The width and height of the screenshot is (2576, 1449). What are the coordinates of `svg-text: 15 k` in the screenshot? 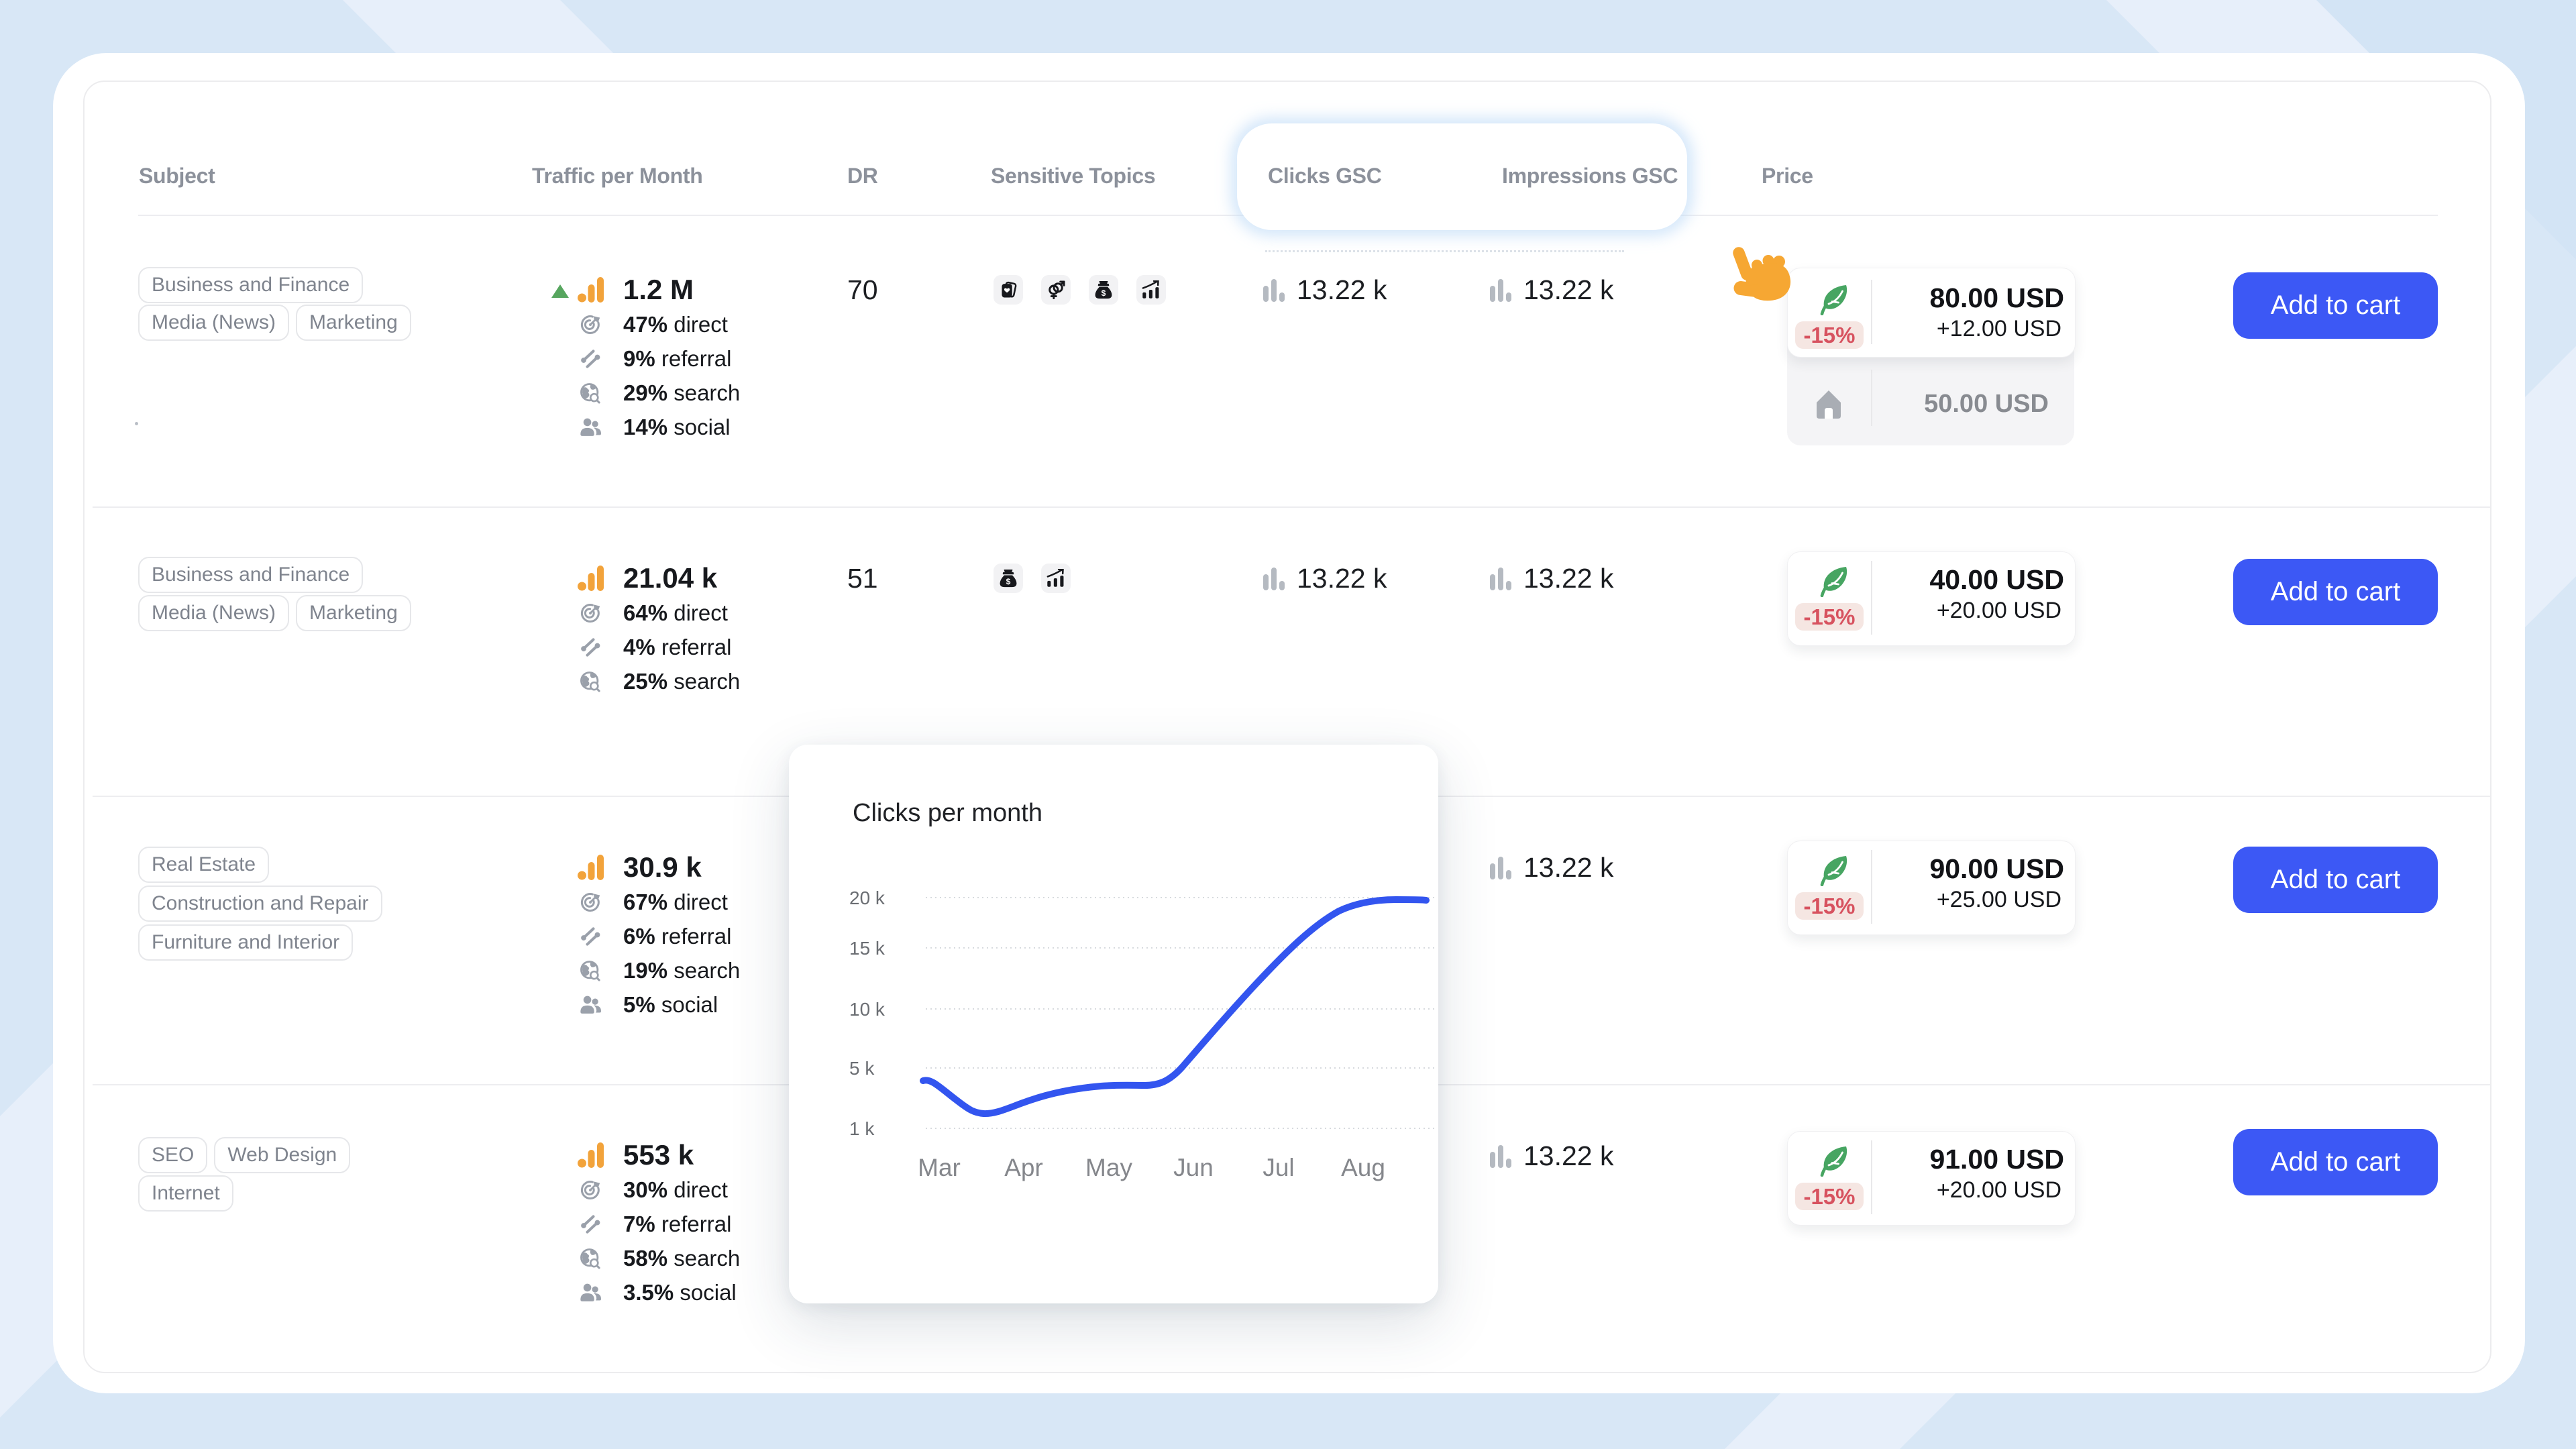 It's located at (867, 948).